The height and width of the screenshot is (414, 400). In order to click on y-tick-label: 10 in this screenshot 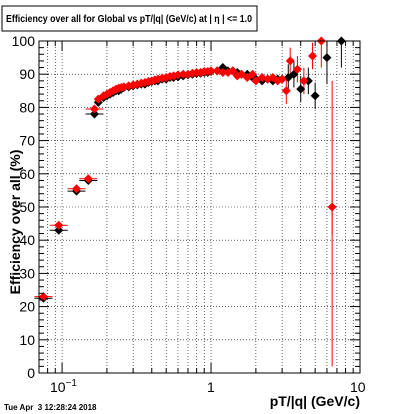, I will do `click(27, 340)`.